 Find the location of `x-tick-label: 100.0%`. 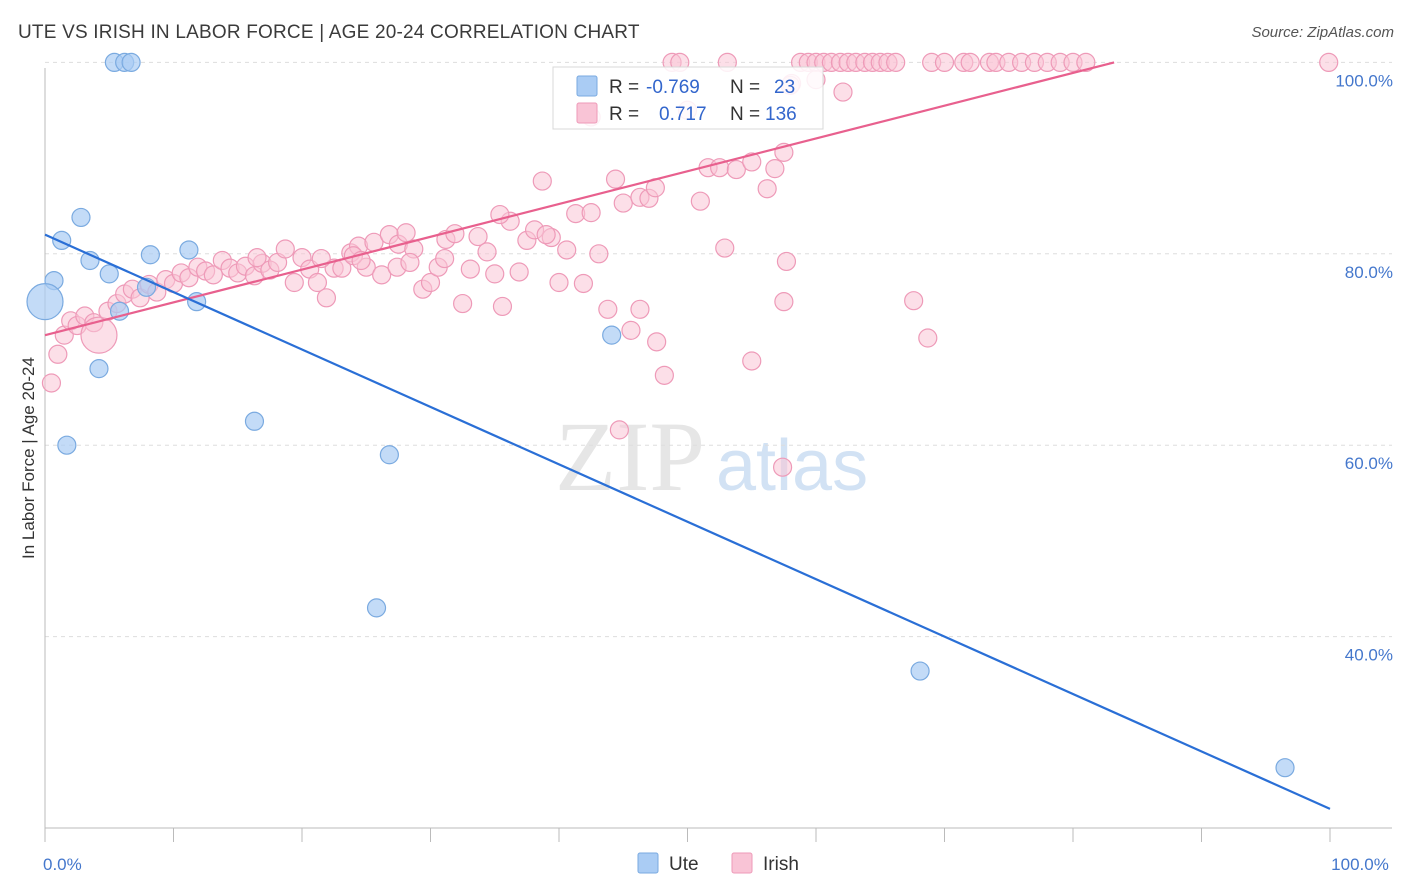

x-tick-label: 100.0% is located at coordinates (1360, 864).